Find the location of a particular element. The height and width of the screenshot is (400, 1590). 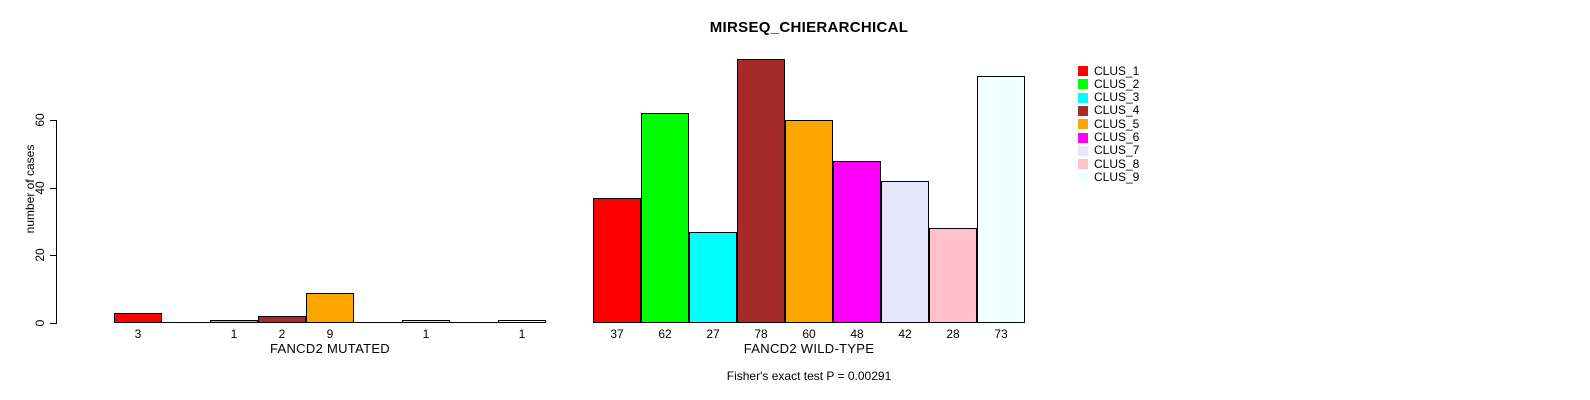

bar-clus-8-group2 is located at coordinates (953, 275).